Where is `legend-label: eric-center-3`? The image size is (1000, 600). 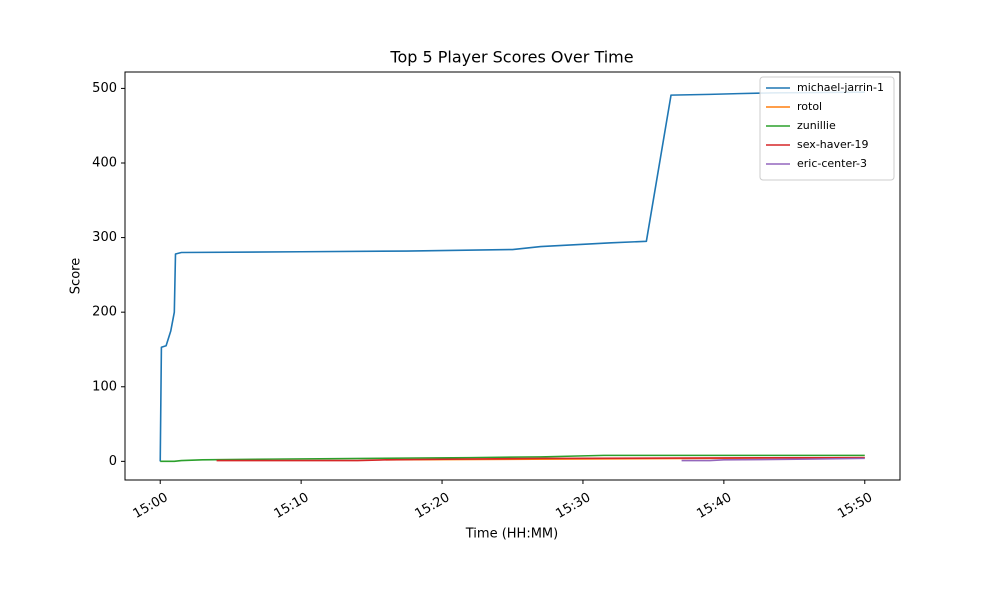 legend-label: eric-center-3 is located at coordinates (832, 163).